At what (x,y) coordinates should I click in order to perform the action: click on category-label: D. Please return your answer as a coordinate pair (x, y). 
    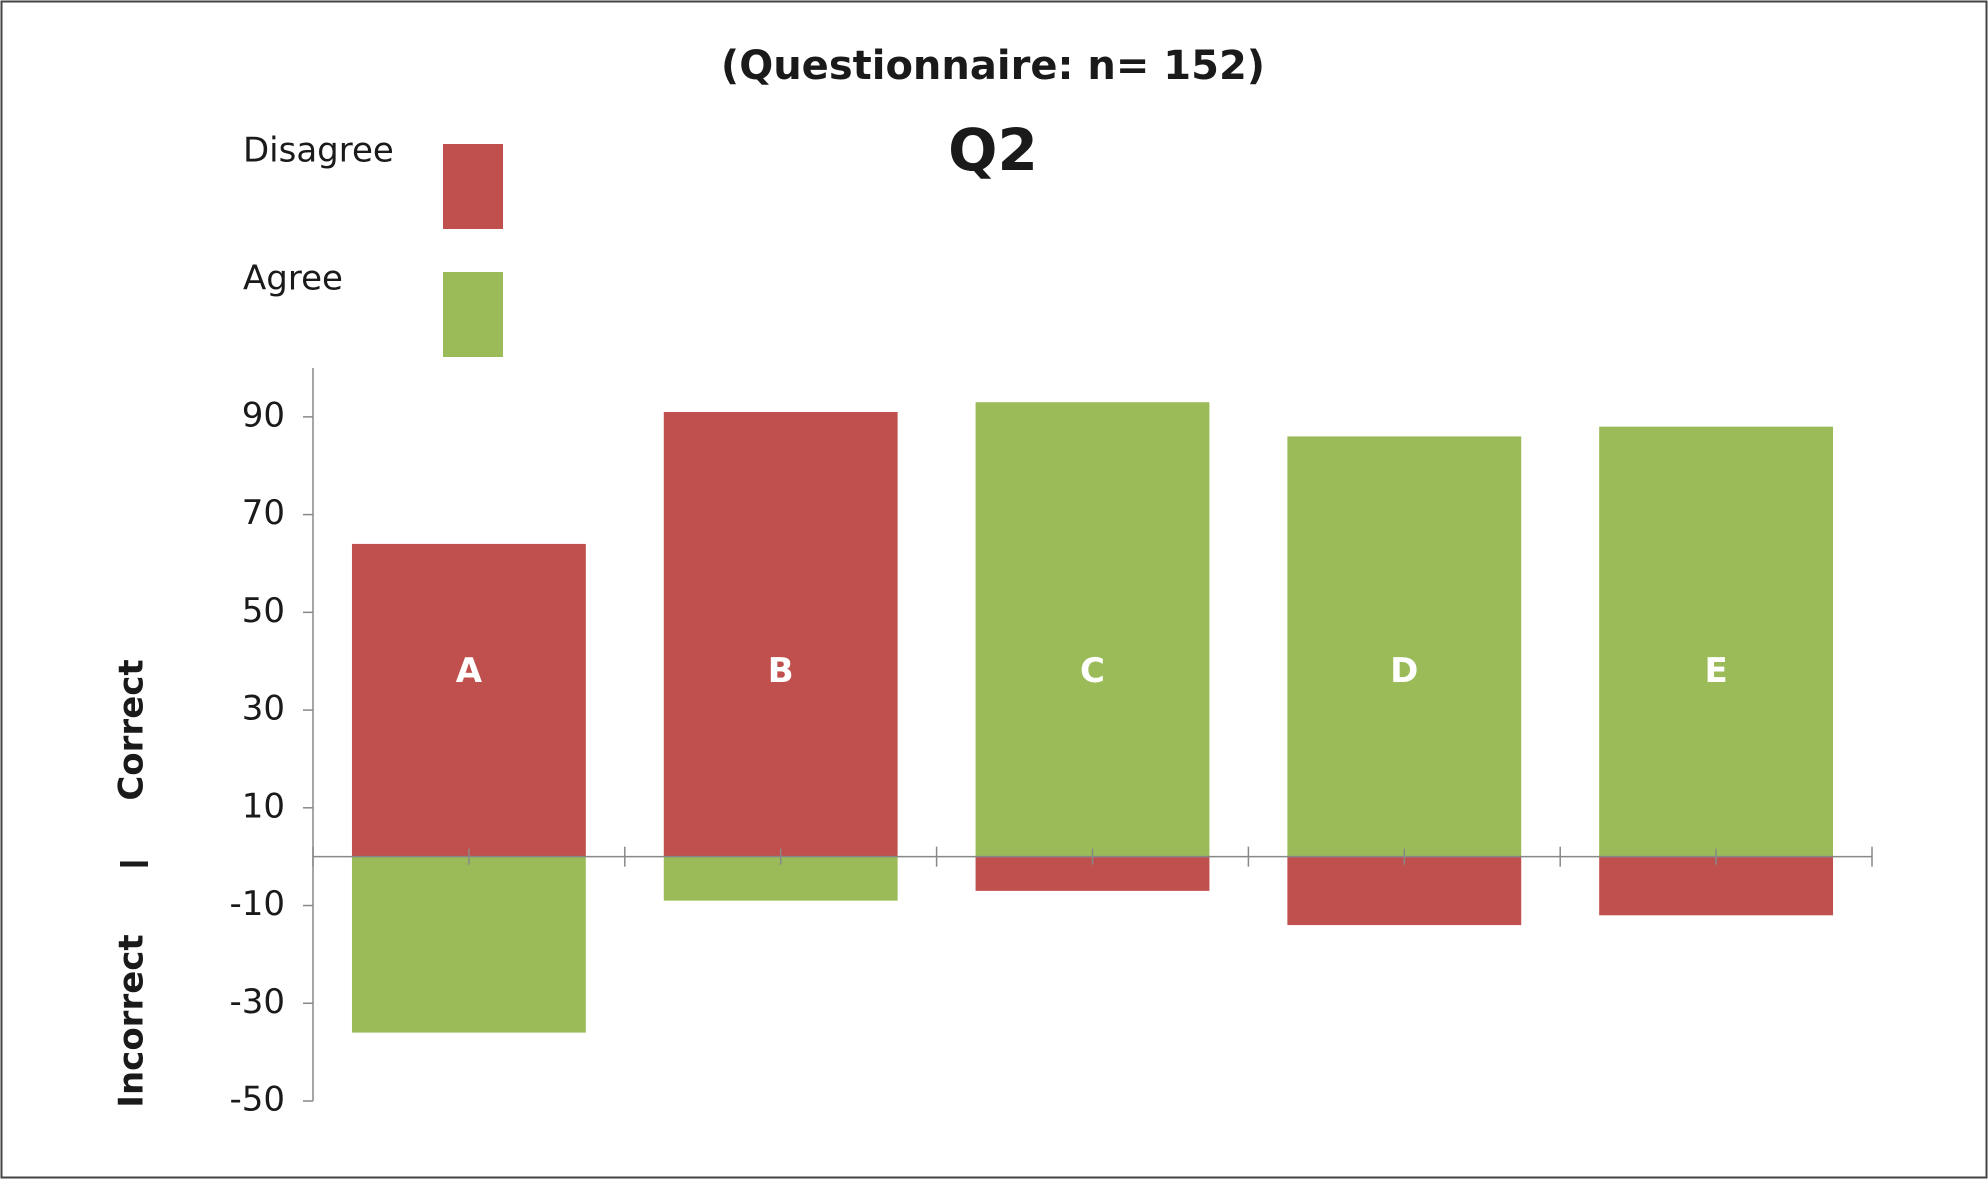
    Looking at the image, I should click on (1404, 671).